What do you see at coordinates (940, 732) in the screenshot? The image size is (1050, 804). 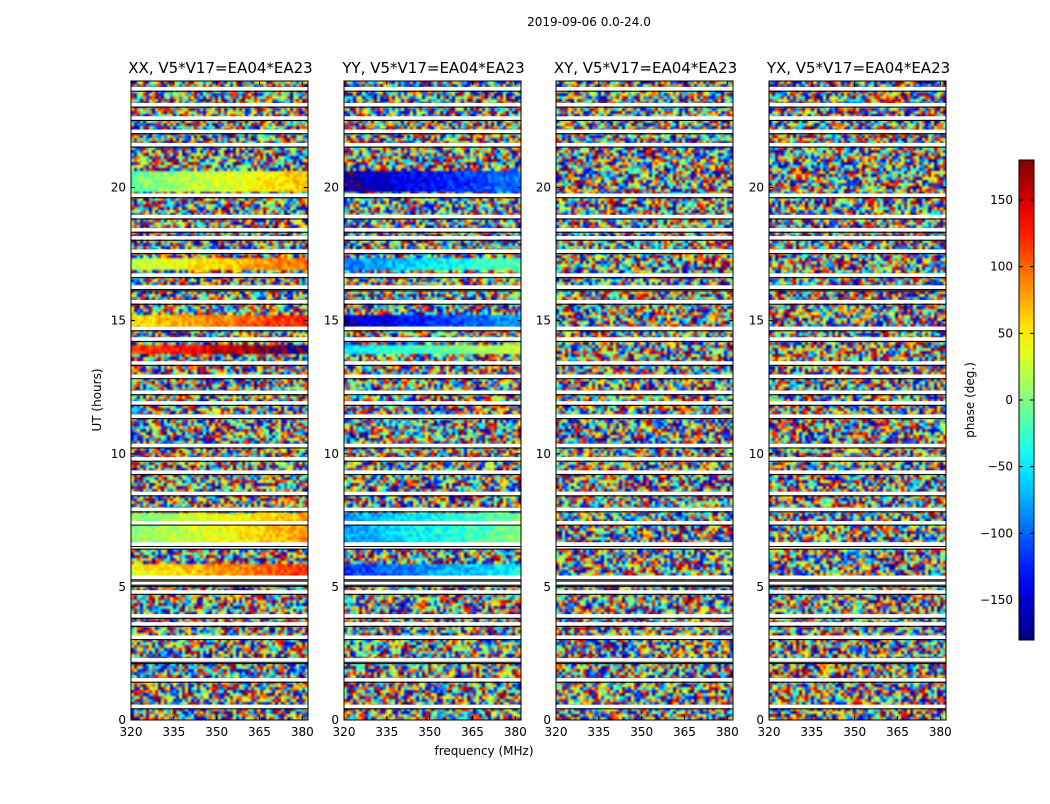 I see `x-tick-label: 380` at bounding box center [940, 732].